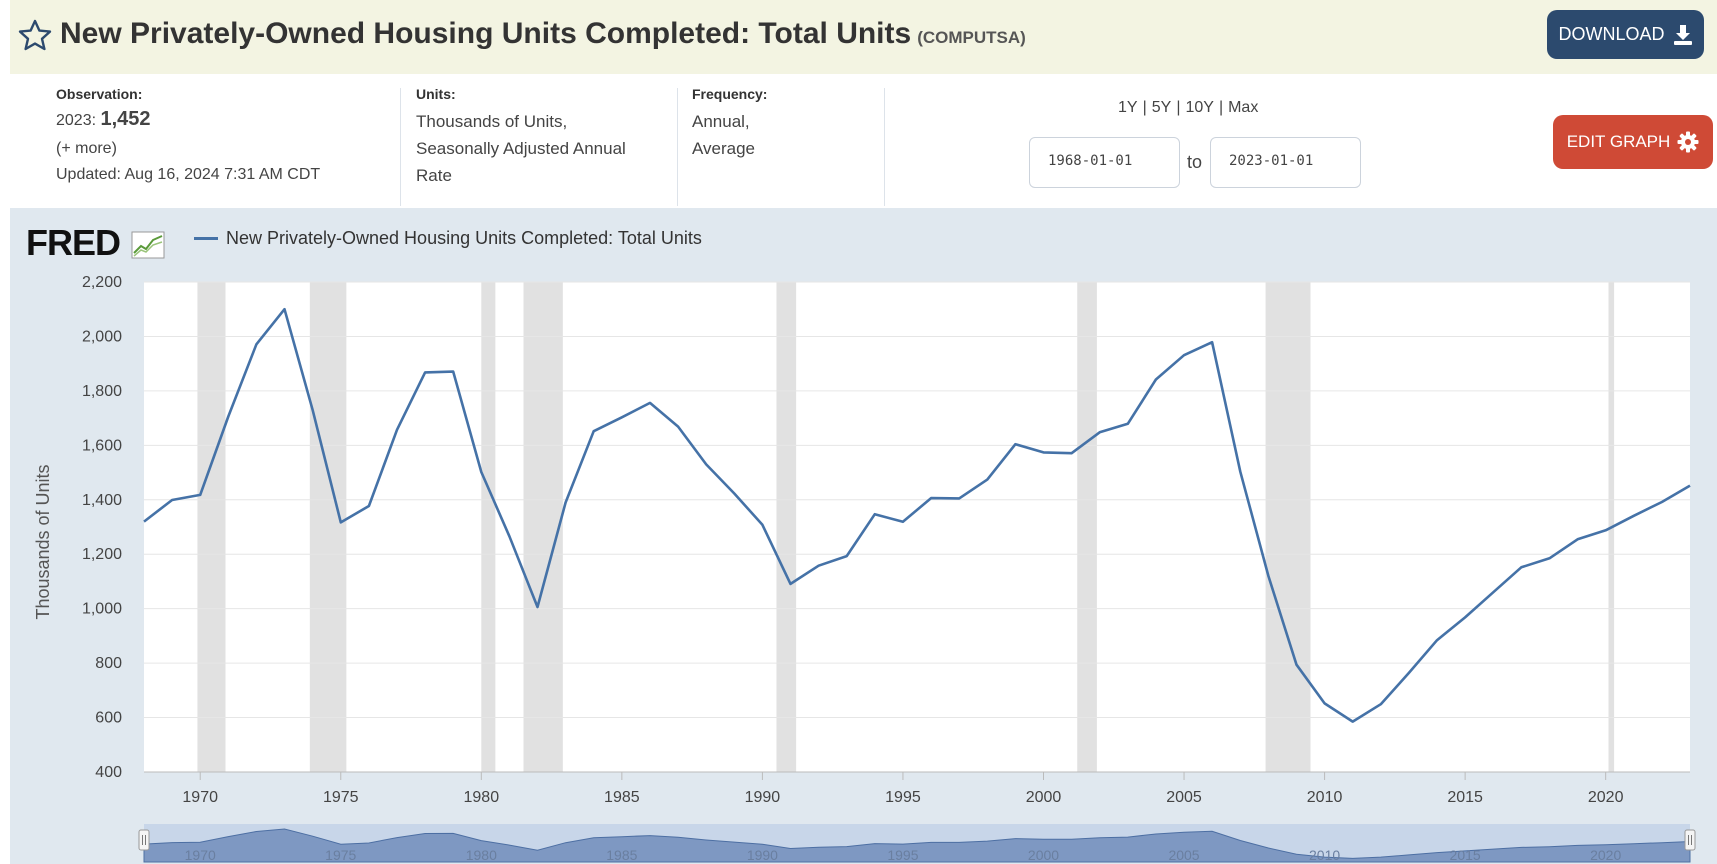 The image size is (1717, 864). I want to click on navigator-tick-label: 1995, so click(902, 855).